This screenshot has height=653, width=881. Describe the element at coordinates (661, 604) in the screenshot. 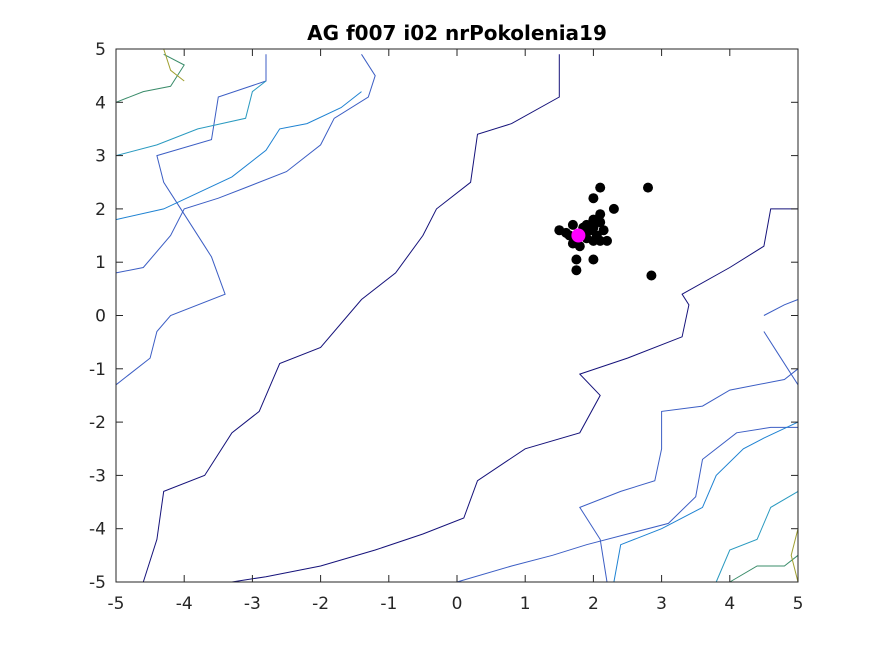

I see `x-tick-label: 3` at that location.